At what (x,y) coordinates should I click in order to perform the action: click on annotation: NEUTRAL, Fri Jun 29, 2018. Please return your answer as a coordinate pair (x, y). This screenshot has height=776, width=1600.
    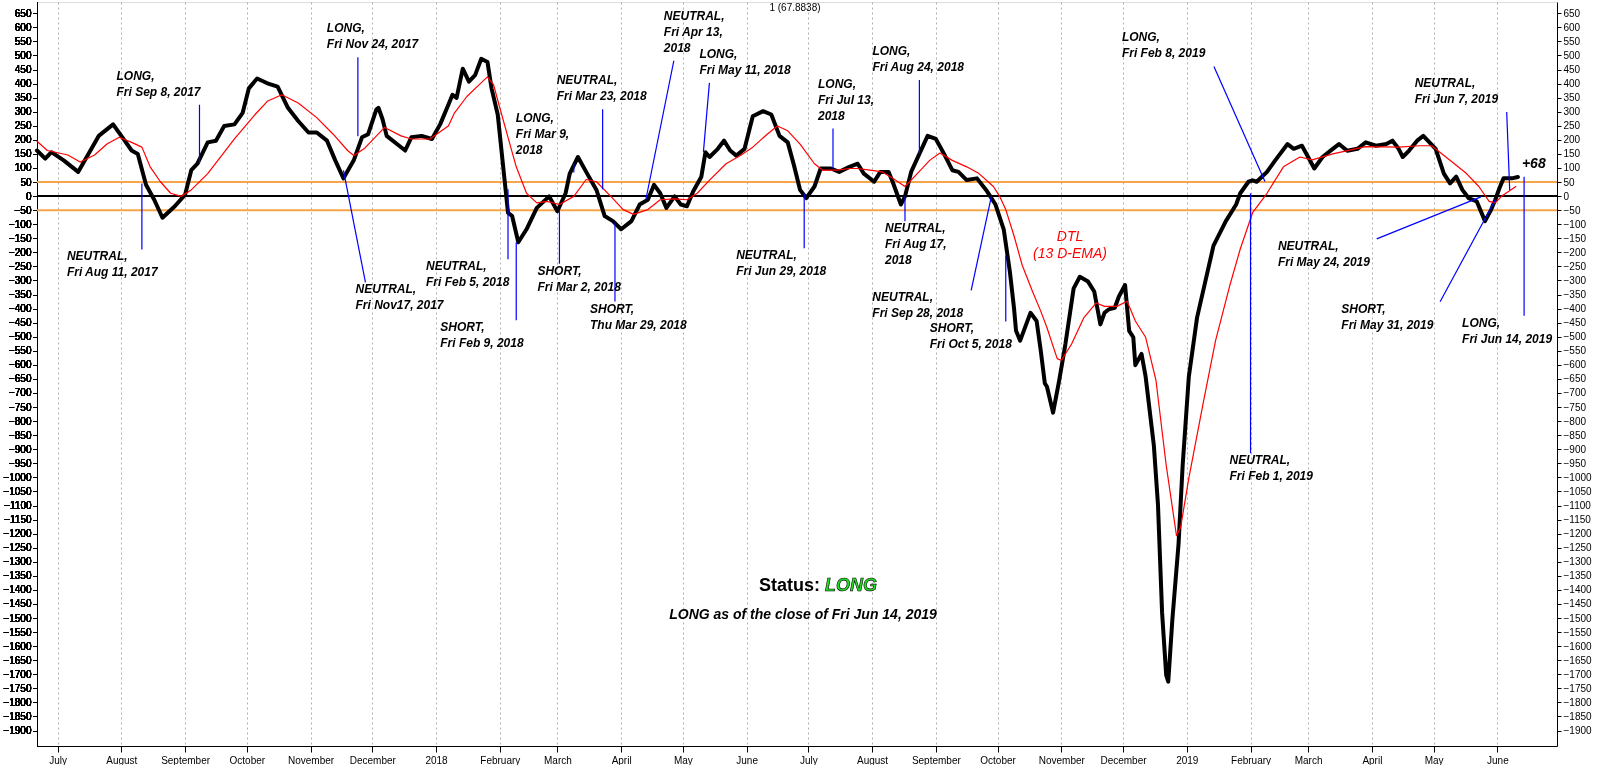
    Looking at the image, I should click on (781, 263).